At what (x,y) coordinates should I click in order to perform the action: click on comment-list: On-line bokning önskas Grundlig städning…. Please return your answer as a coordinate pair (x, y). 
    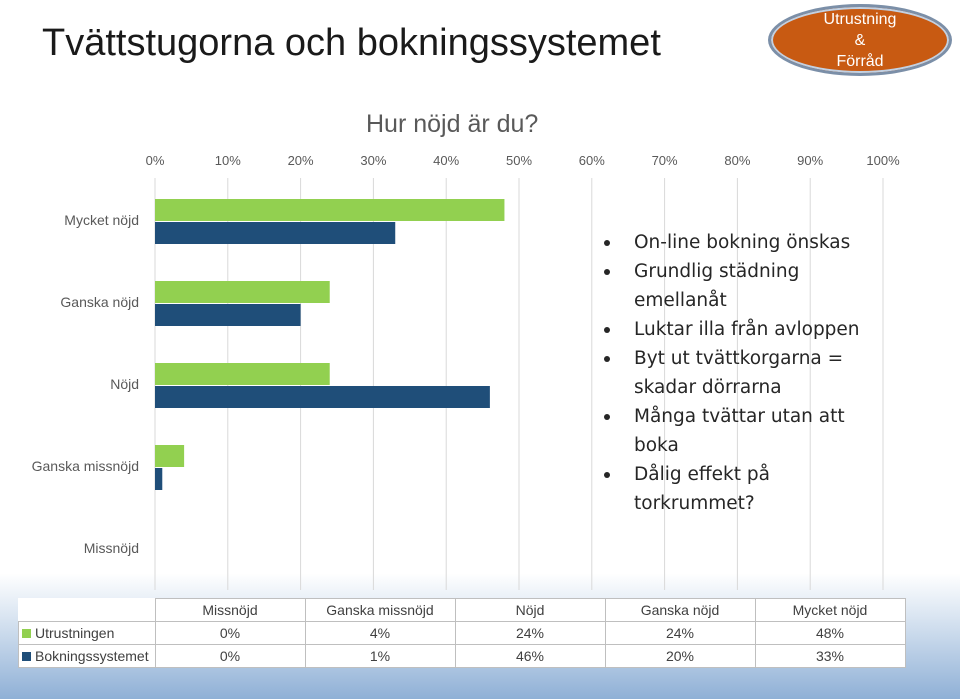
    Looking at the image, I should click on (735, 373).